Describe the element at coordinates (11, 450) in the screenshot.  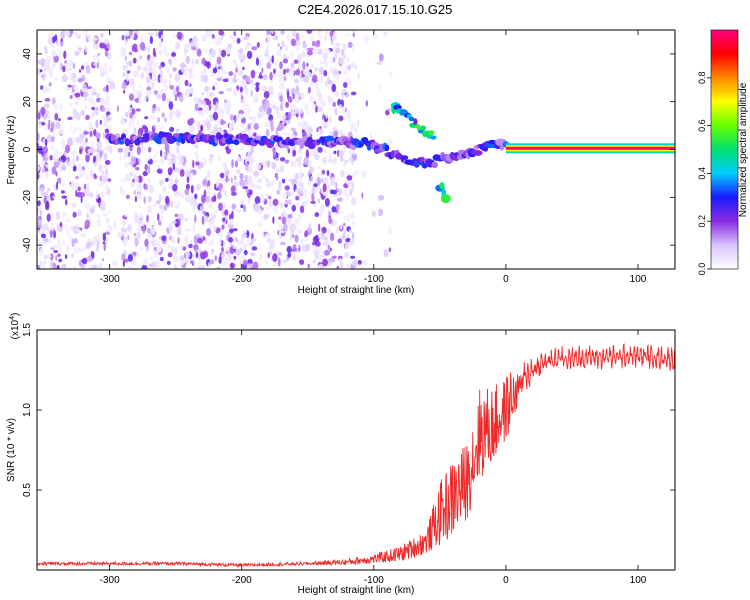
I see `snr-y-label: SNR (10 * v/v)` at that location.